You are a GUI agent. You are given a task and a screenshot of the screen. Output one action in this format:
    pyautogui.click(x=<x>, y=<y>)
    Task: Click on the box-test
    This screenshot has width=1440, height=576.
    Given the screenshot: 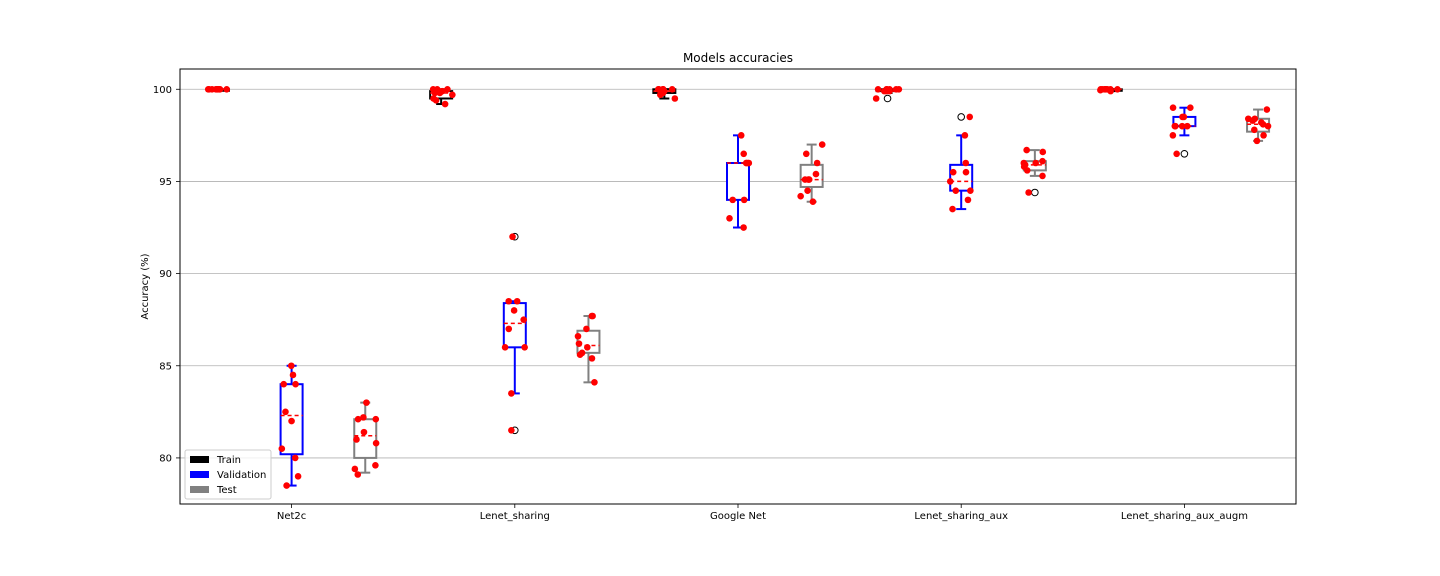 What is the action you would take?
    pyautogui.click(x=588, y=349)
    